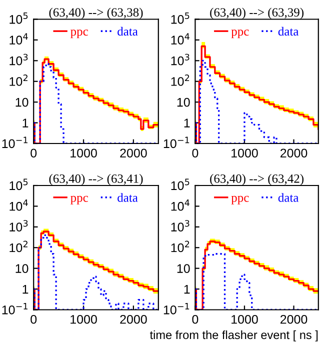  I want to click on chart-title: (63,40) --> (63,42), so click(257, 180).